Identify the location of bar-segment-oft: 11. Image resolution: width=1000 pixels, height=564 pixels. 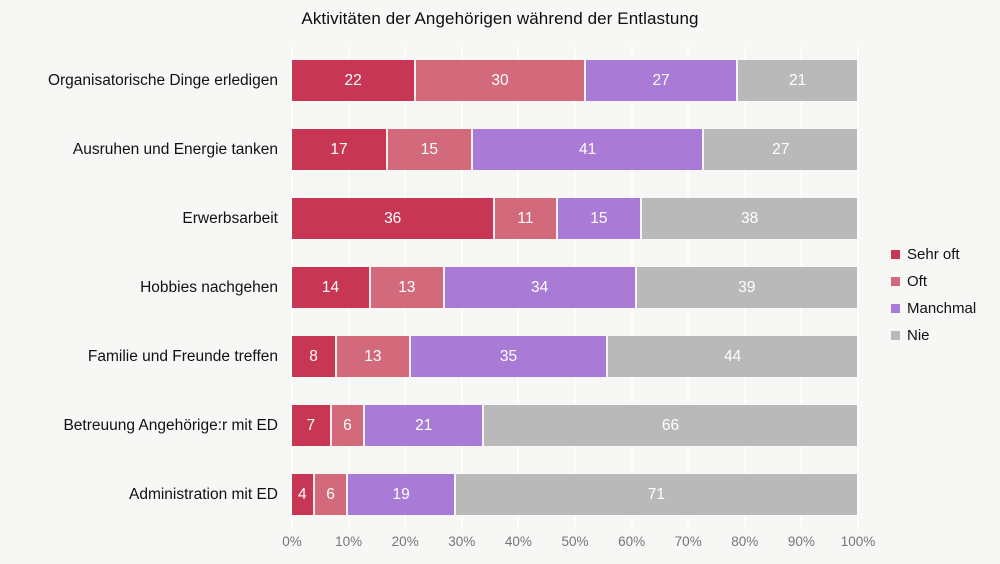
(526, 218).